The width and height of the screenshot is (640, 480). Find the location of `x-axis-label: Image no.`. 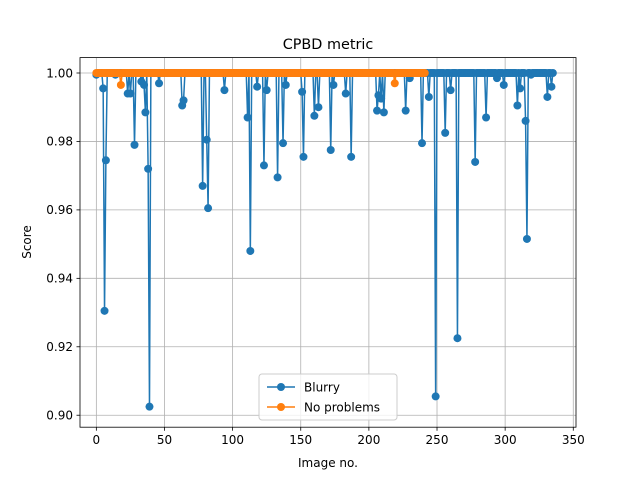

x-axis-label: Image no. is located at coordinates (328, 463).